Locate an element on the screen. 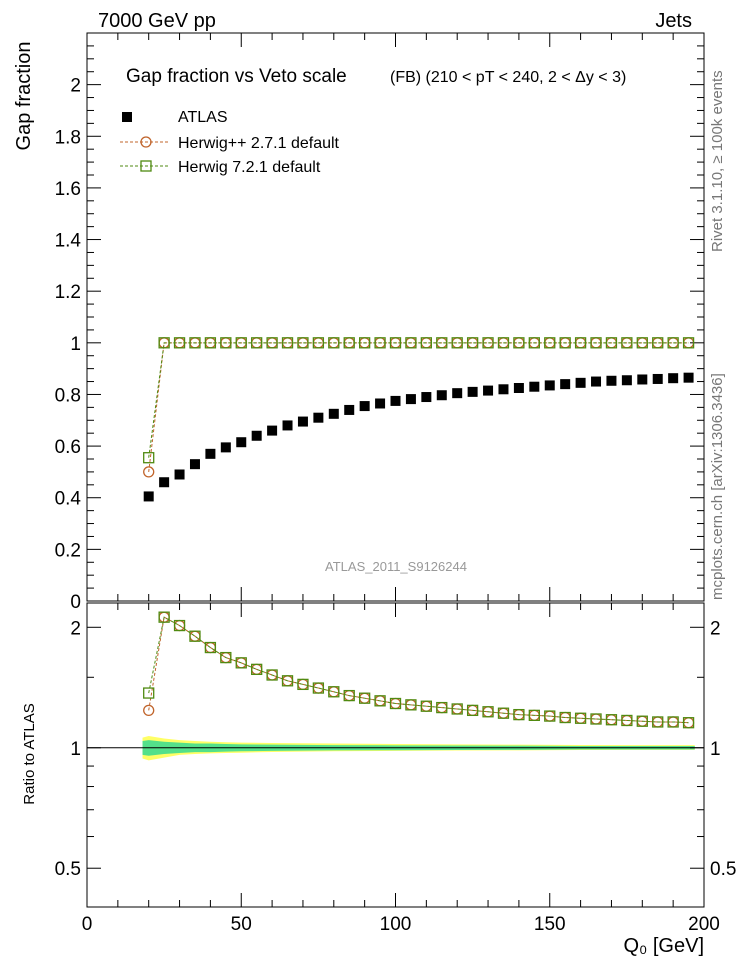 The image size is (746, 972). legend-herwig7-label: Herwig 7.2.1 default is located at coordinates (249, 167).